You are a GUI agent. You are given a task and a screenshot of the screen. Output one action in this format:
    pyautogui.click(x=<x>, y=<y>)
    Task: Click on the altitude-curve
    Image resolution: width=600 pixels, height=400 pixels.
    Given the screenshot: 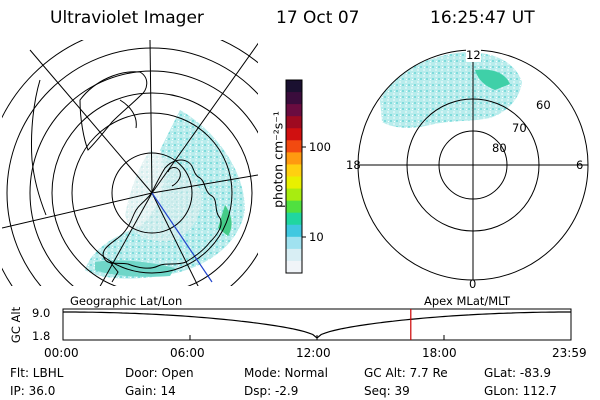 What is the action you would take?
    pyautogui.click(x=317, y=325)
    